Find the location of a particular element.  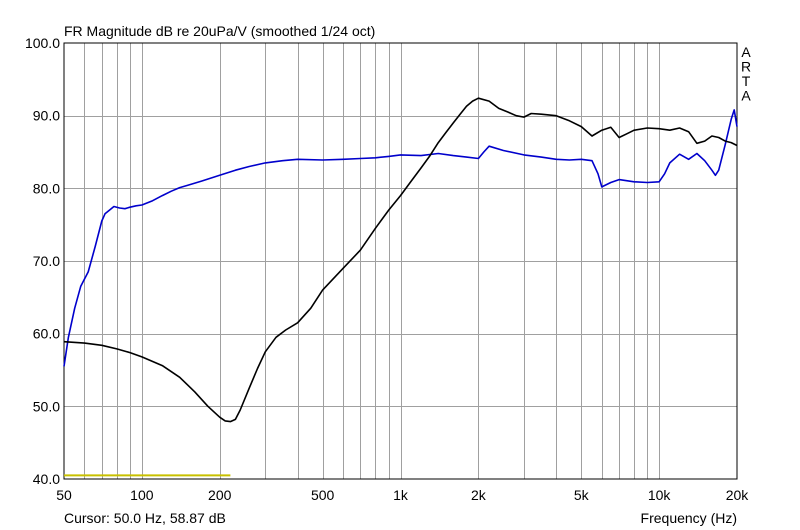

x-tick-label: 50 is located at coordinates (64, 495).